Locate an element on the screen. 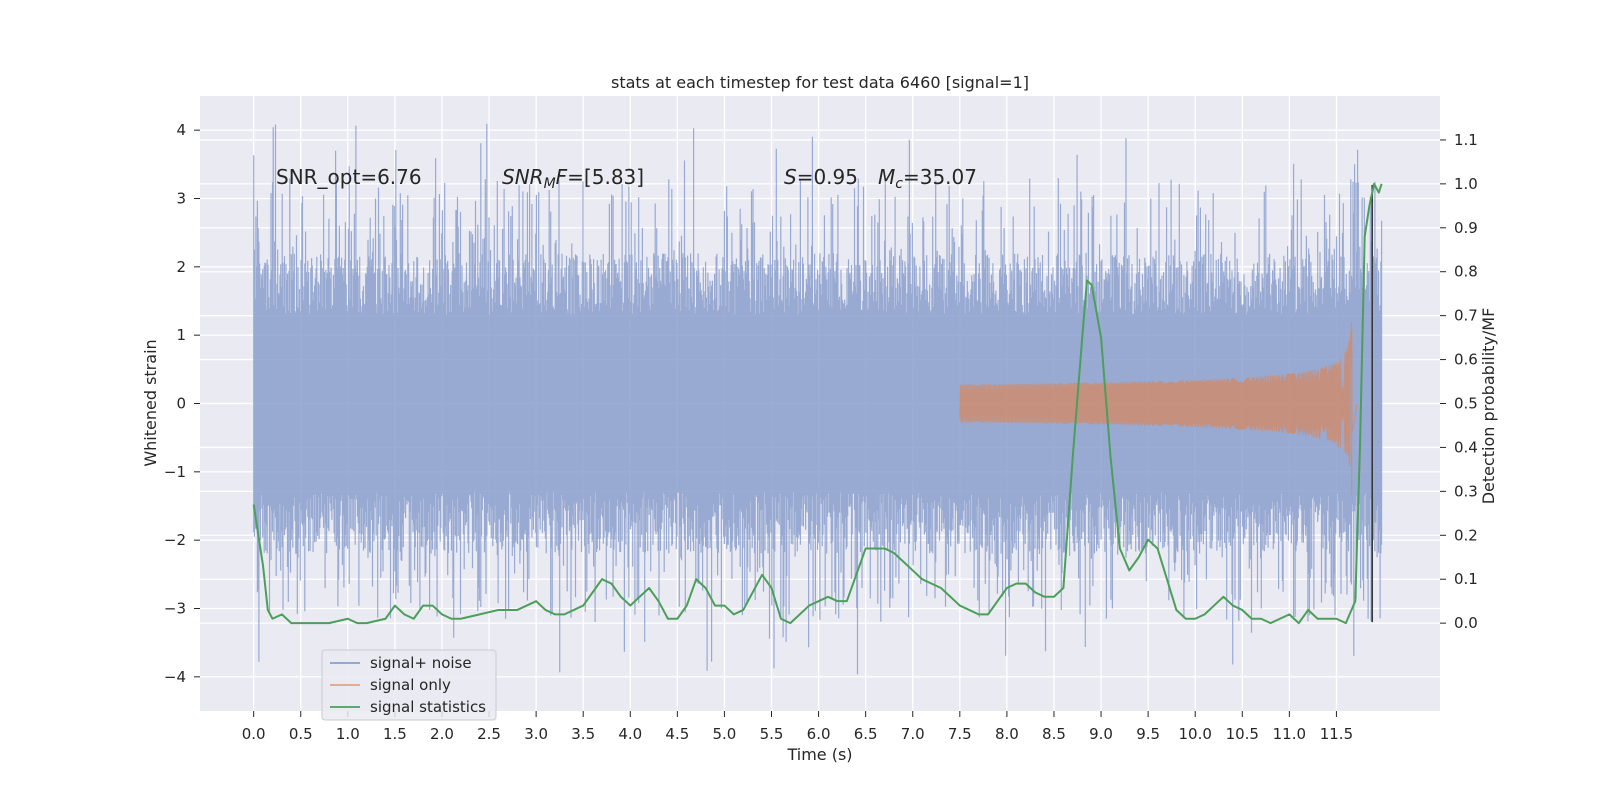  y-tick-label: 2 is located at coordinates (181, 267).